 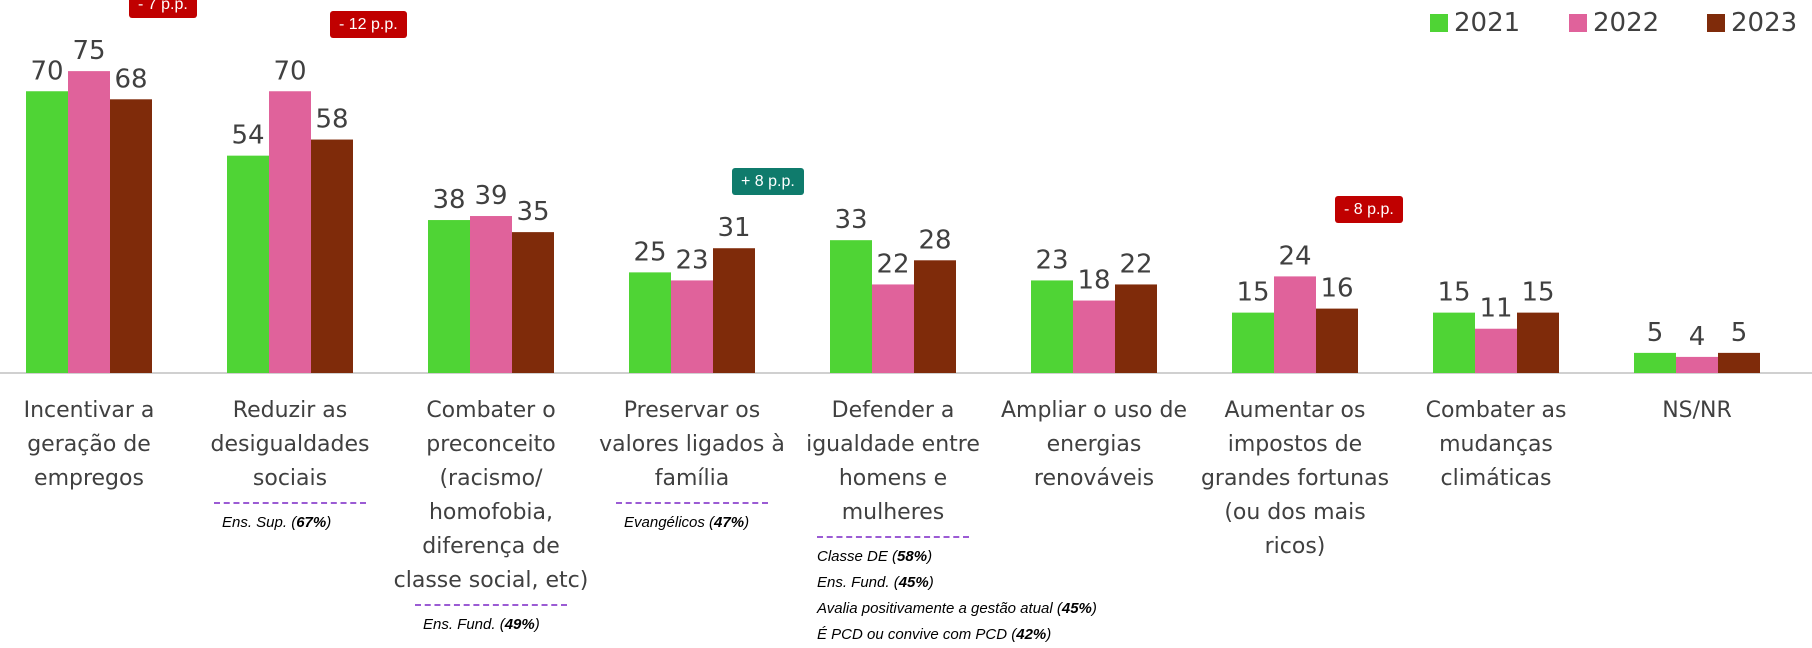 I want to click on value-label: 25, so click(x=649, y=252).